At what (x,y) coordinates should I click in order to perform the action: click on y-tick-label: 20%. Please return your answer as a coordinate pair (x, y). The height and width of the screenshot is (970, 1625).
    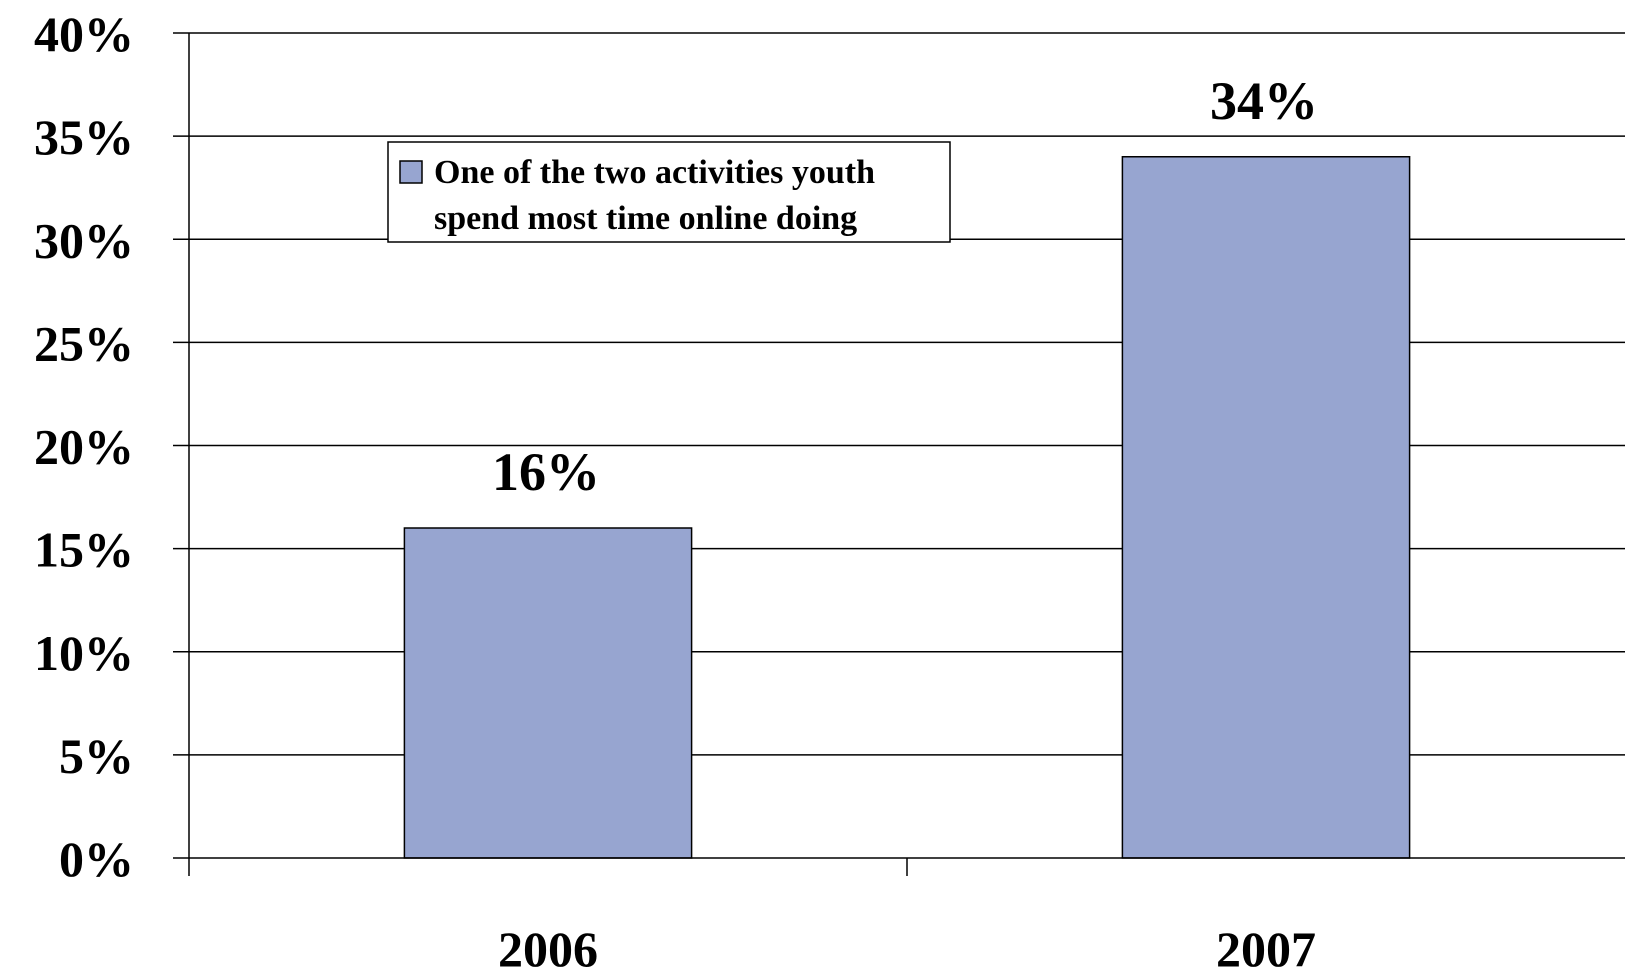
    Looking at the image, I should click on (84, 447).